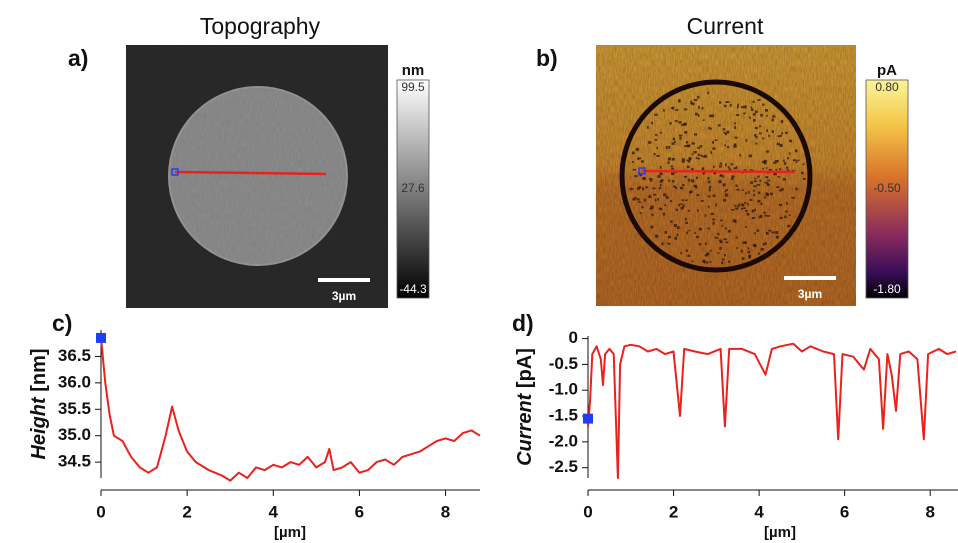 Image resolution: width=958 pixels, height=543 pixels. What do you see at coordinates (887, 70) in the screenshot?
I see `colorbar-unit: pA` at bounding box center [887, 70].